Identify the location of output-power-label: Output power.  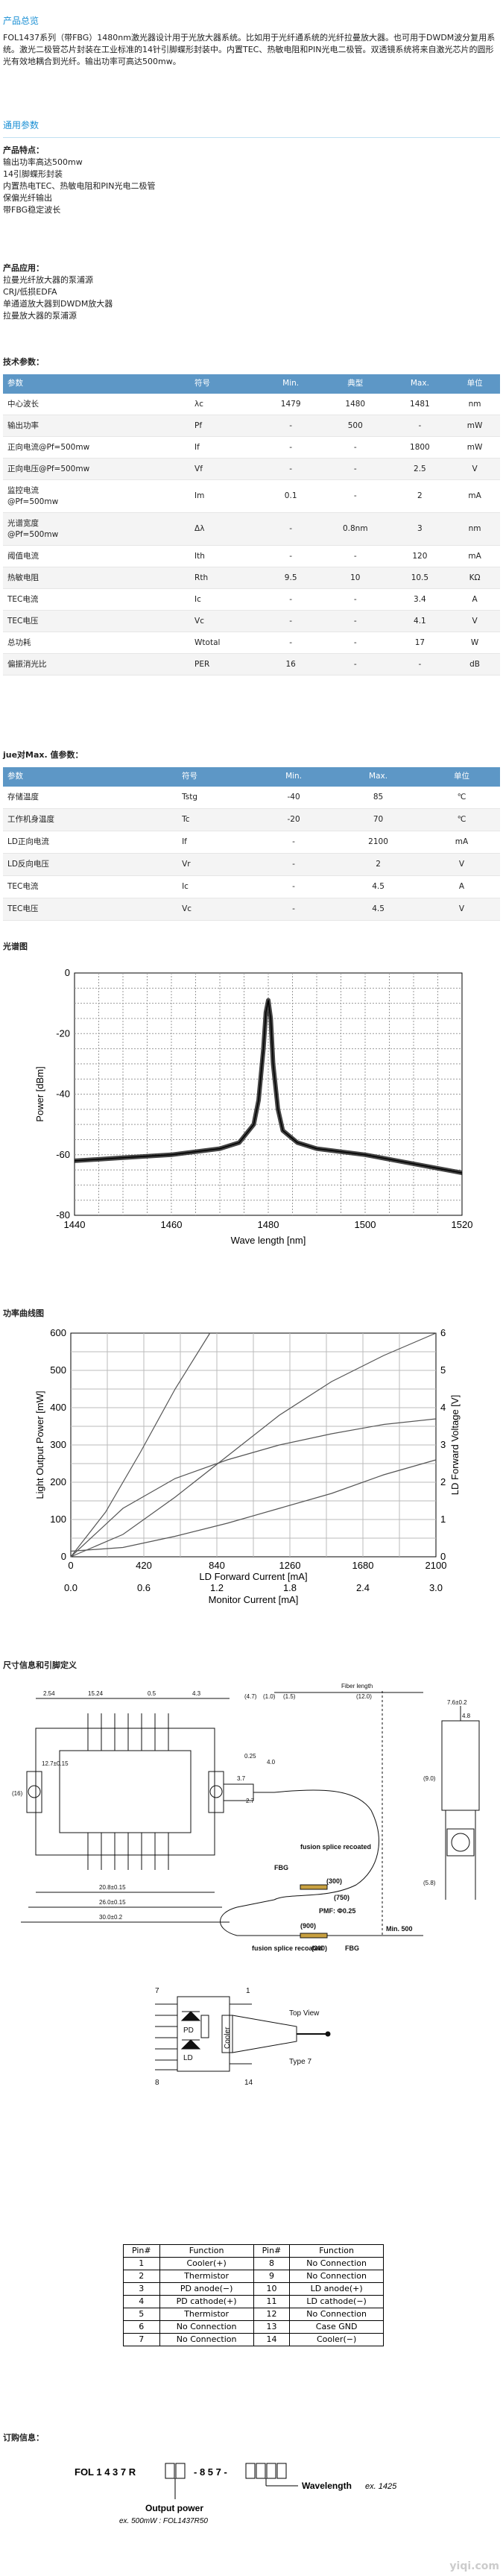
(174, 2508).